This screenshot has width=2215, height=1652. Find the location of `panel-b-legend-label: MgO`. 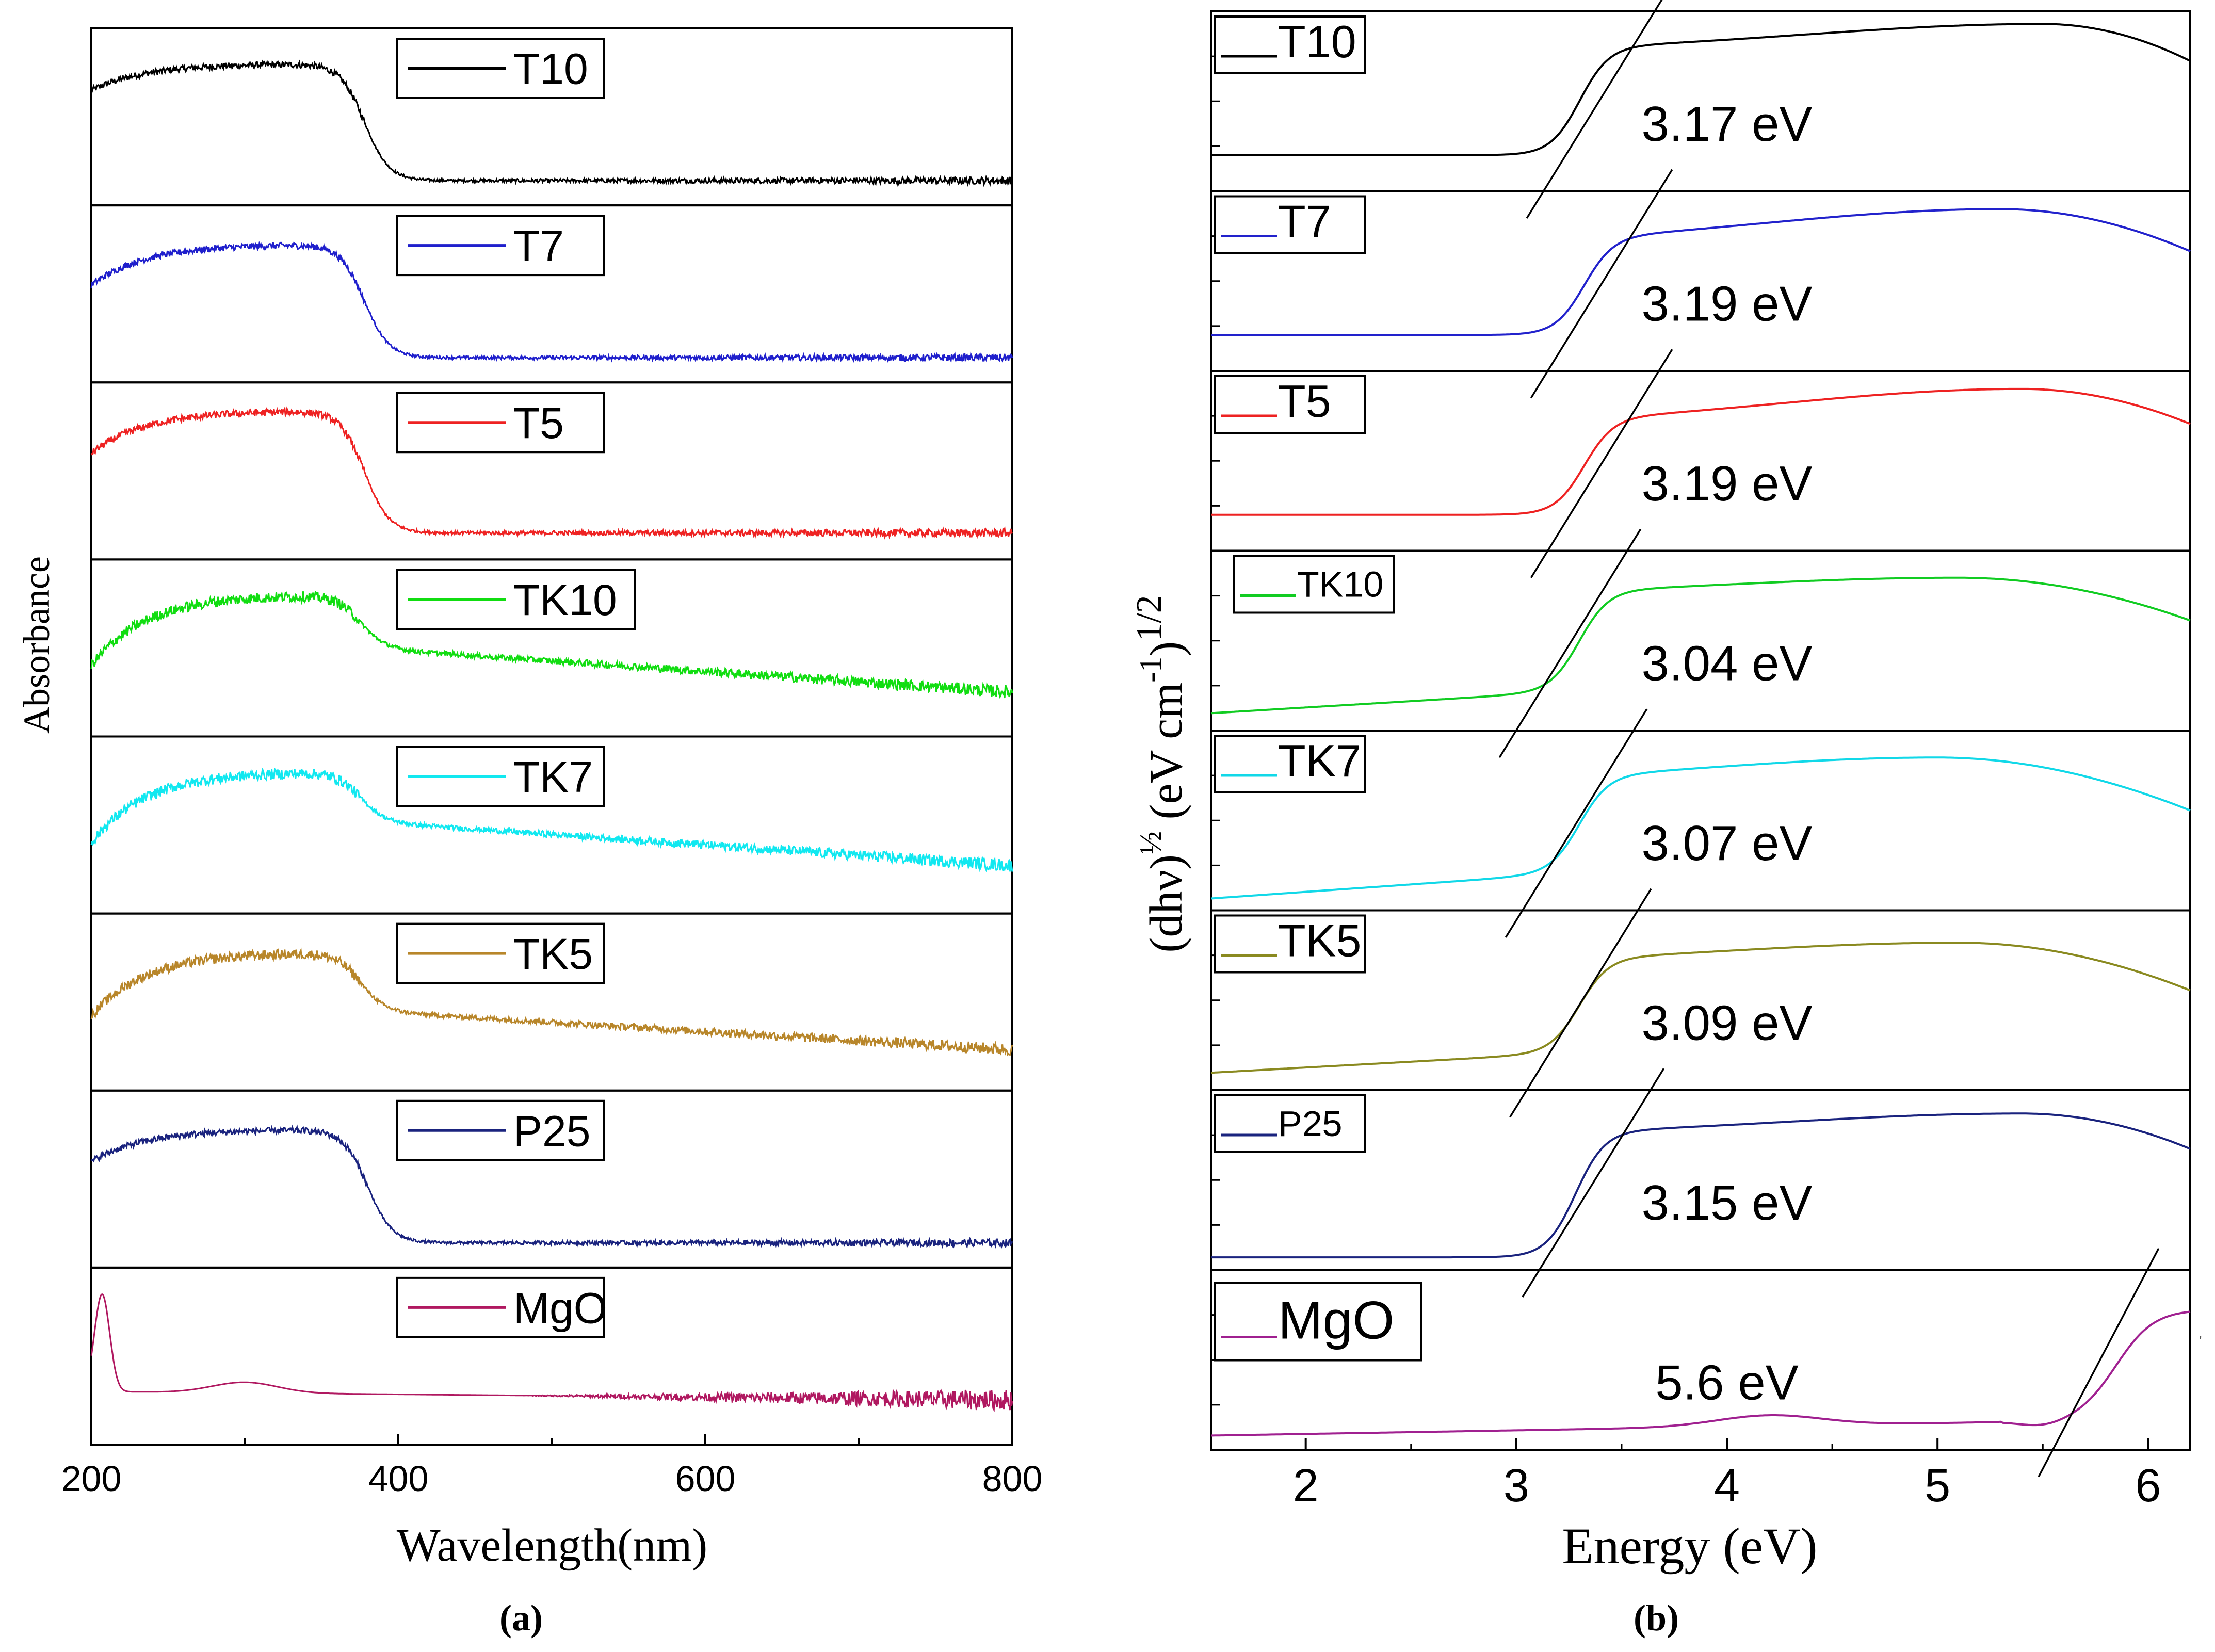

panel-b-legend-label: MgO is located at coordinates (1336, 1321).